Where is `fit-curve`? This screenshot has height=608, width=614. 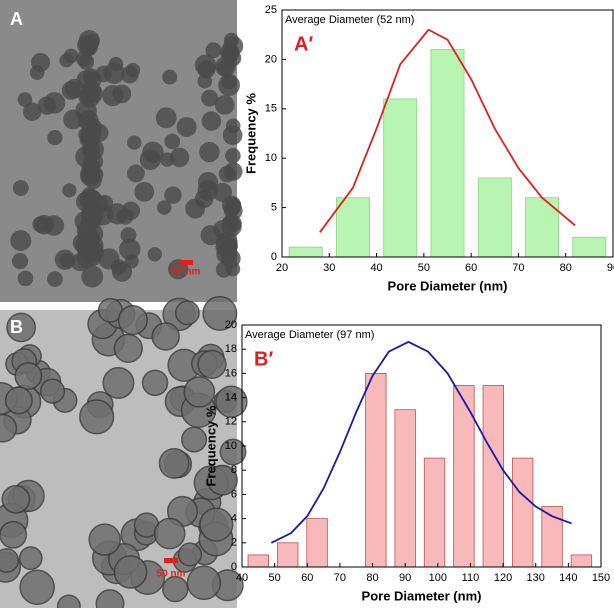
fit-curve is located at coordinates (447, 130).